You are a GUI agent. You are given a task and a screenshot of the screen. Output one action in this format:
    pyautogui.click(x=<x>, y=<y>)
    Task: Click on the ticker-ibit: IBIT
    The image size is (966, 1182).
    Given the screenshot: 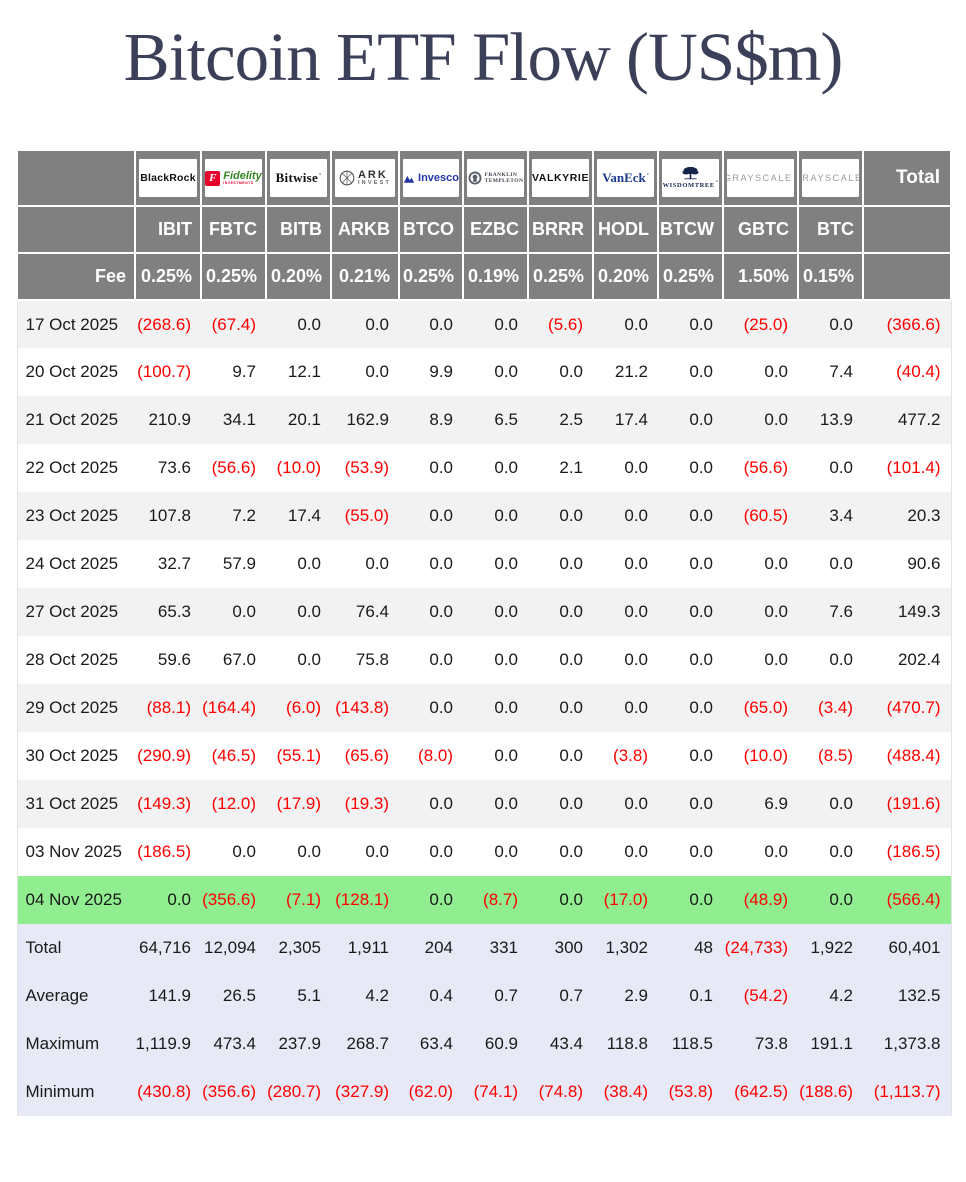 What is the action you would take?
    pyautogui.click(x=168, y=229)
    